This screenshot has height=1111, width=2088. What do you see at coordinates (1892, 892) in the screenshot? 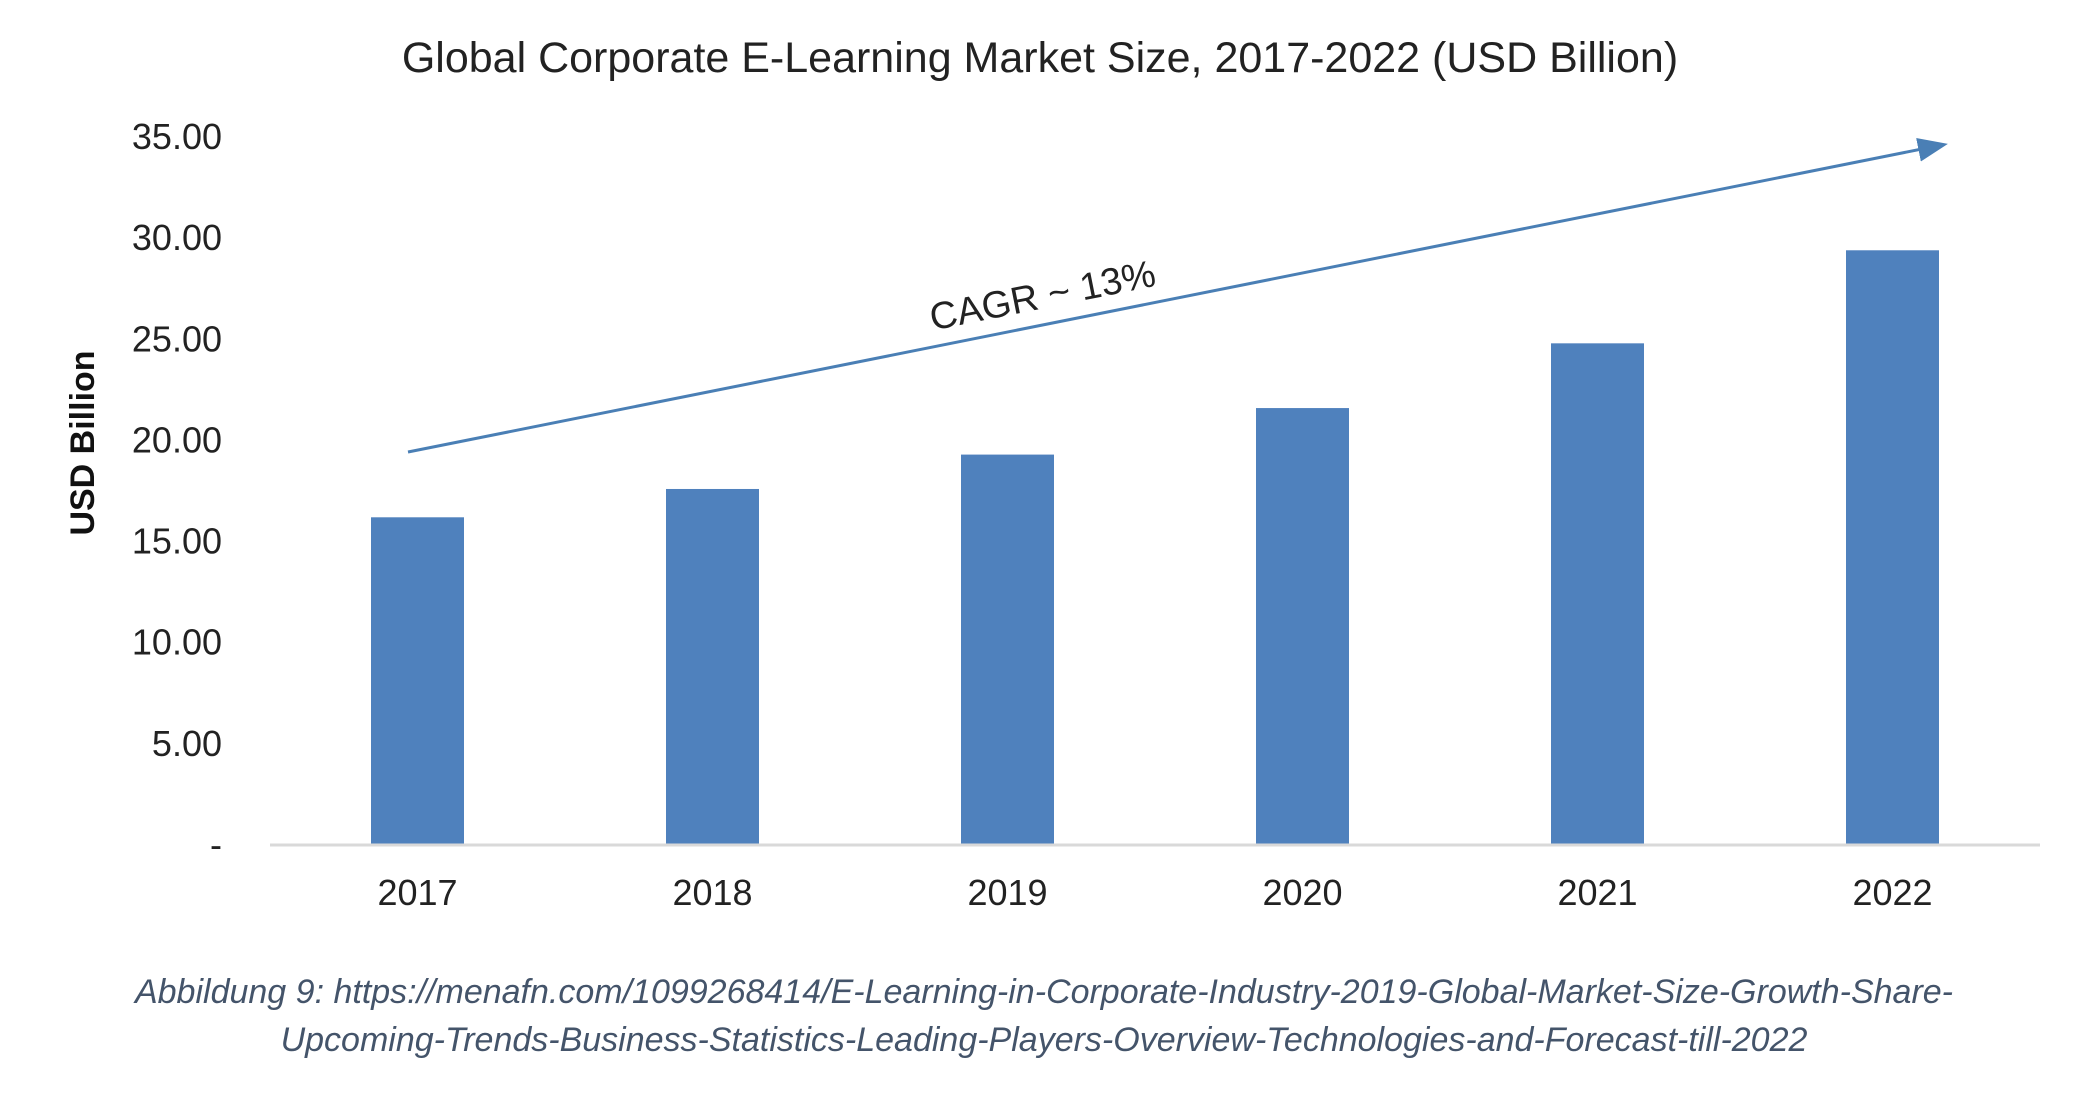
I see `x-tick-label: 2022` at bounding box center [1892, 892].